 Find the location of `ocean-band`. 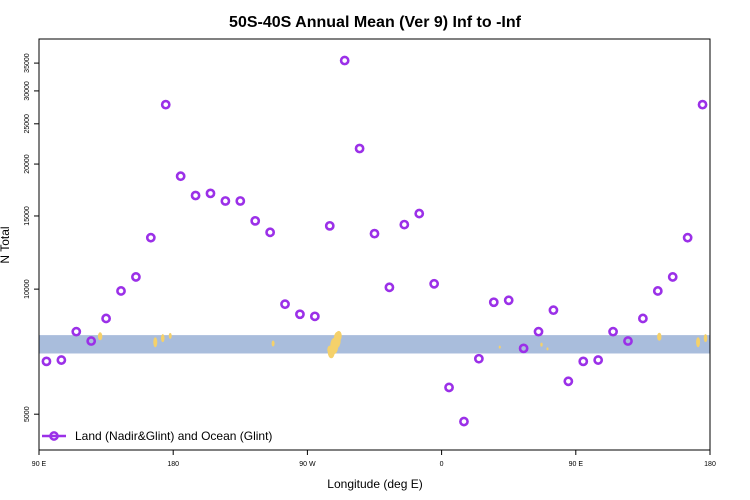

ocean-band is located at coordinates (374, 344).